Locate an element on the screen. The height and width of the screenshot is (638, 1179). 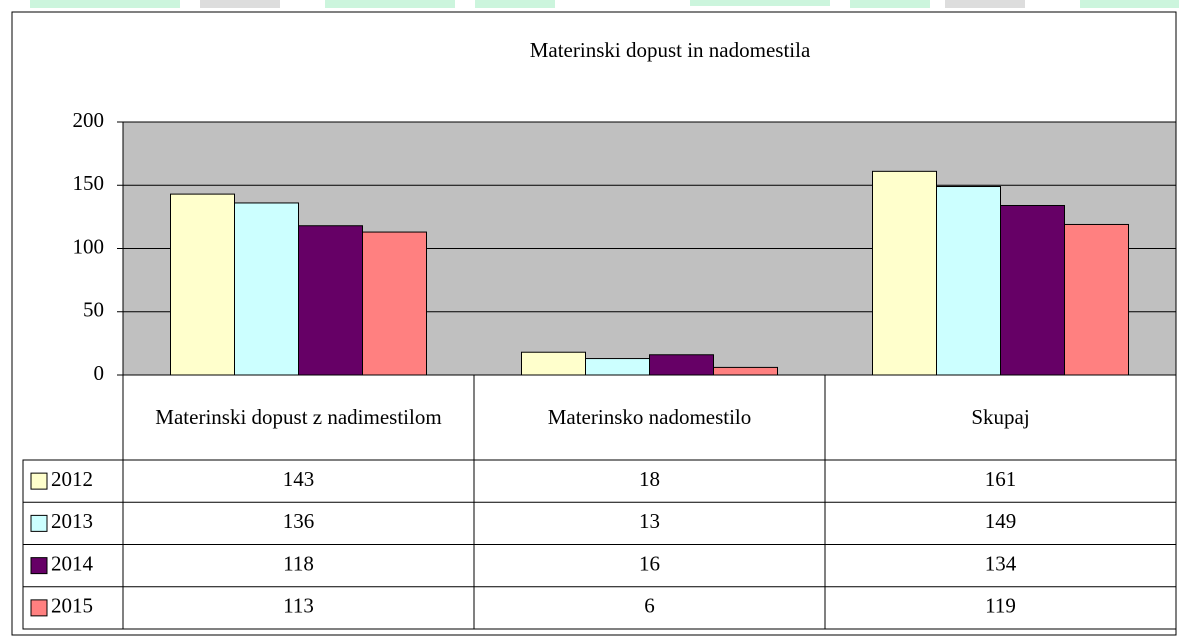
x-tick-label: Materinski dopust z nadimestilom is located at coordinates (298, 416).